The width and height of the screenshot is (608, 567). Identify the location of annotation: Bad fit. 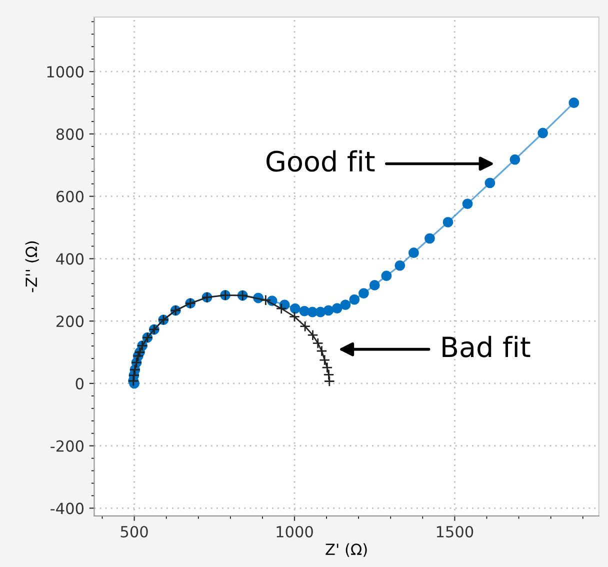
(486, 347).